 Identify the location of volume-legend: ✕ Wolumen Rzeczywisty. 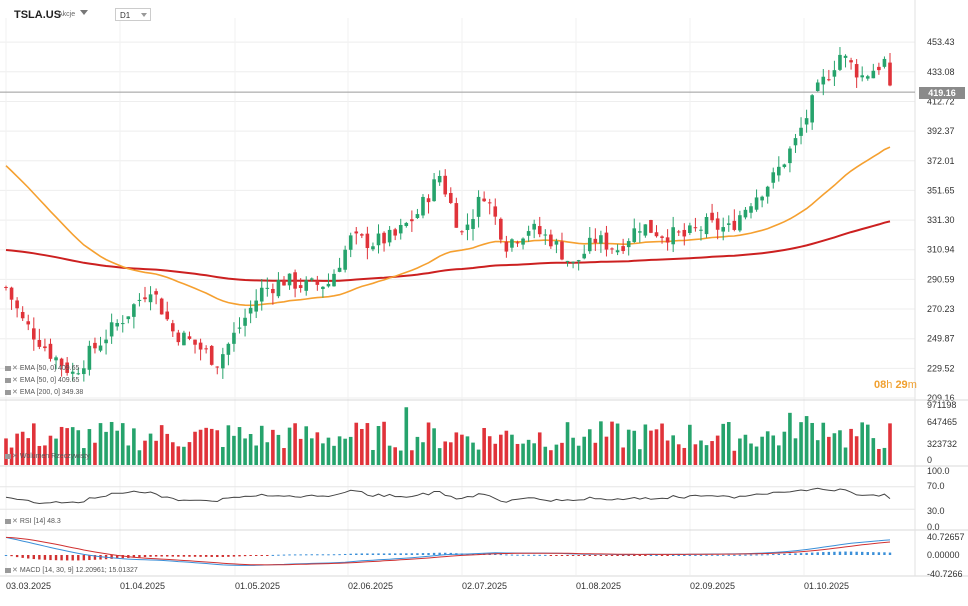
(47, 456).